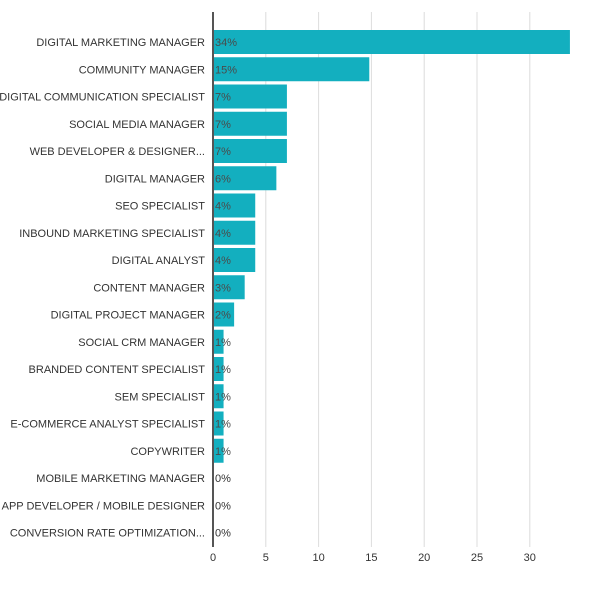 The height and width of the screenshot is (596, 593). I want to click on category-label: SOCIAL CRM MANAGER, so click(141, 343).